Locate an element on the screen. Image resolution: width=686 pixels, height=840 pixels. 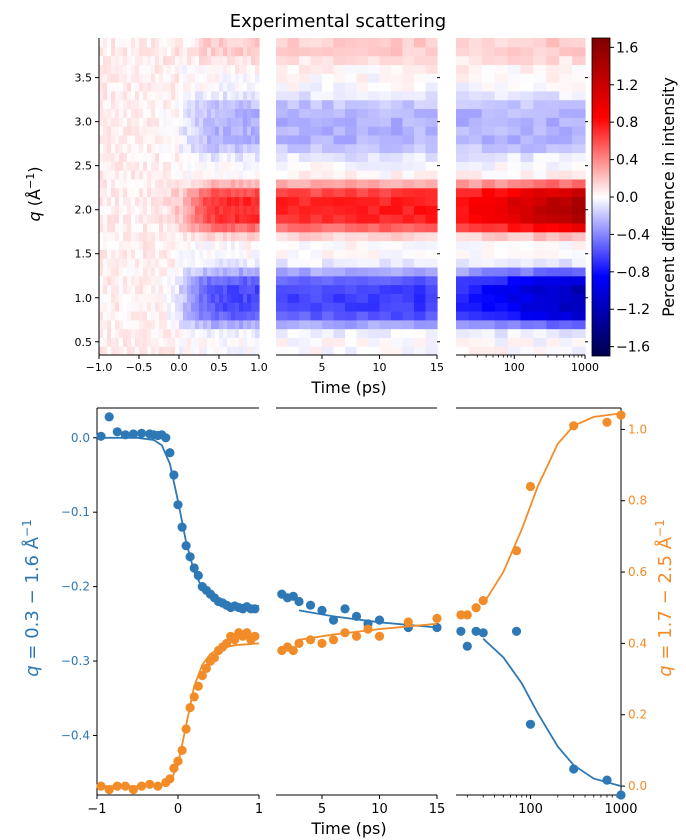
data-point-right is located at coordinates (117, 786).